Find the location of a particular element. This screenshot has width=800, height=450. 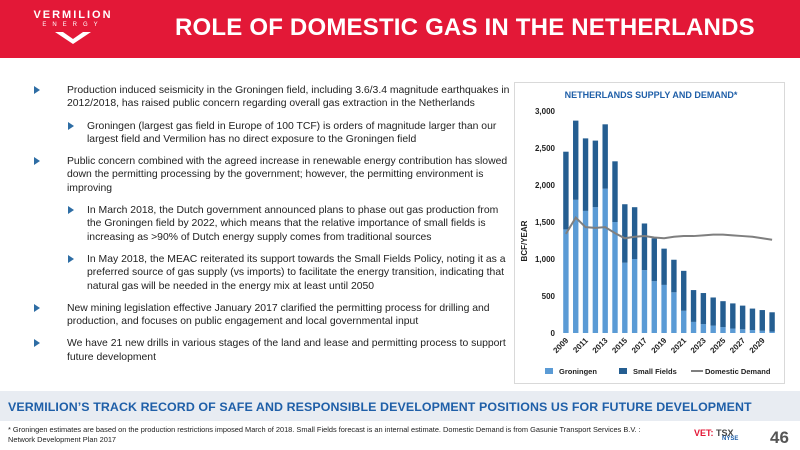

y-tick-label: 1,000 is located at coordinates (545, 259).